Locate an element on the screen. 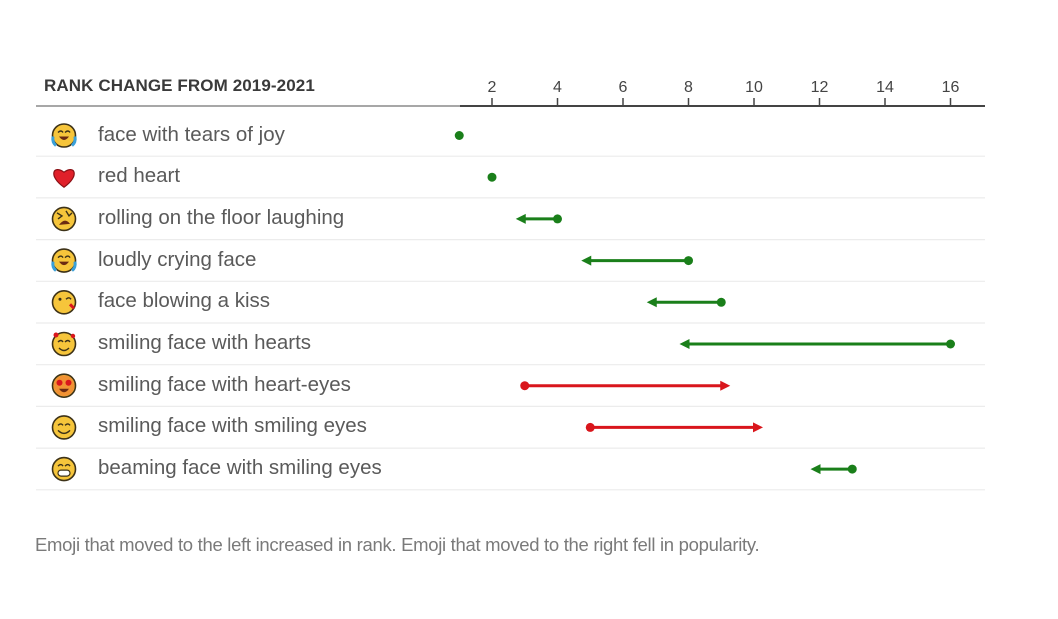  teeth is located at coordinates (64, 473).